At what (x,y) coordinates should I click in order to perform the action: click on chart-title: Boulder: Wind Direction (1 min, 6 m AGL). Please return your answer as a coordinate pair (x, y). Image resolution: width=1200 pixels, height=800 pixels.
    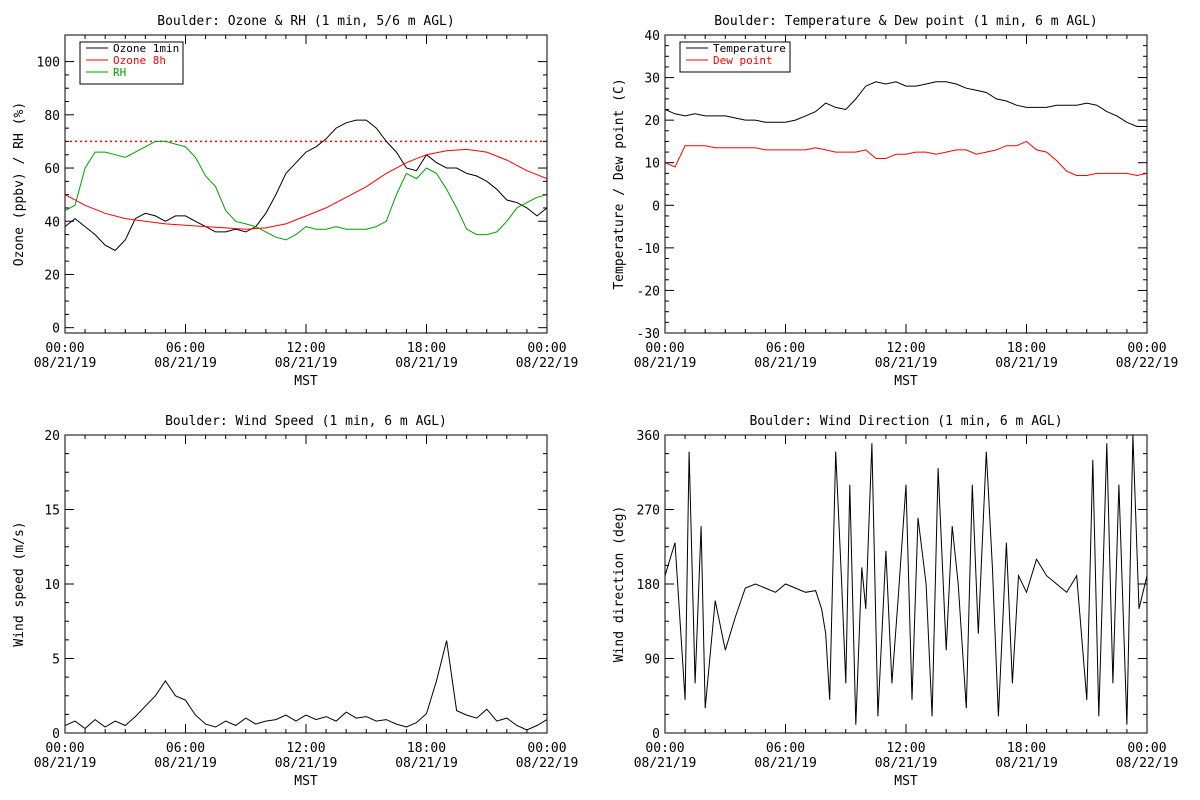
    Looking at the image, I should click on (905, 421).